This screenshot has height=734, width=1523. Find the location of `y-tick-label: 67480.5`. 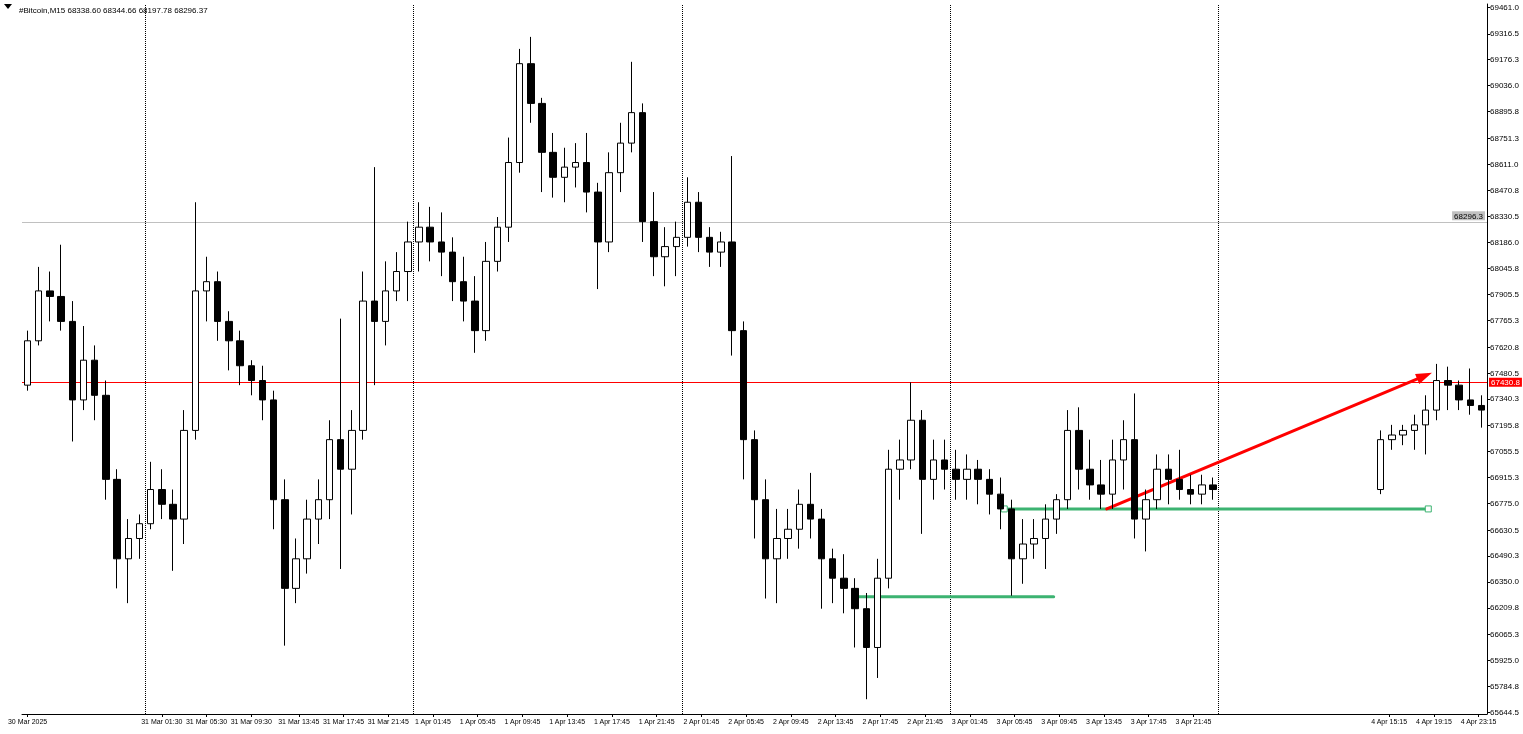

y-tick-label: 67480.5 is located at coordinates (1505, 373).